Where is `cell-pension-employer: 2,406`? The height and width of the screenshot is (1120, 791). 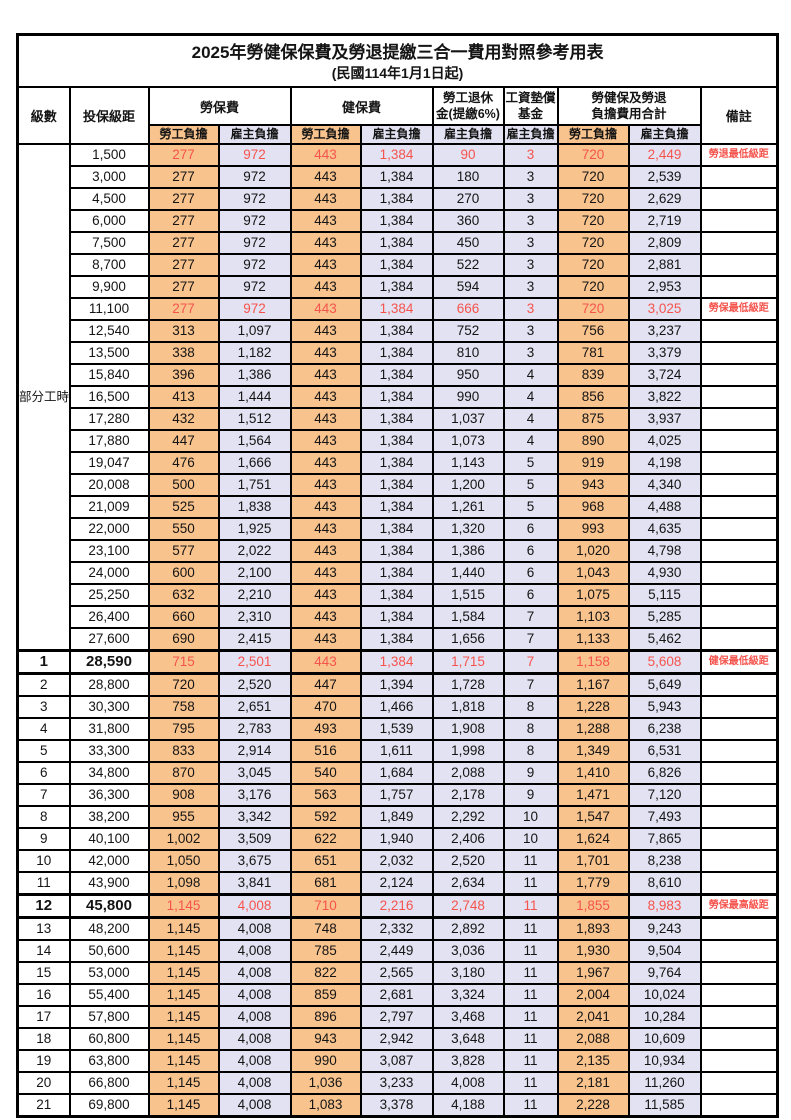 cell-pension-employer: 2,406 is located at coordinates (468, 839).